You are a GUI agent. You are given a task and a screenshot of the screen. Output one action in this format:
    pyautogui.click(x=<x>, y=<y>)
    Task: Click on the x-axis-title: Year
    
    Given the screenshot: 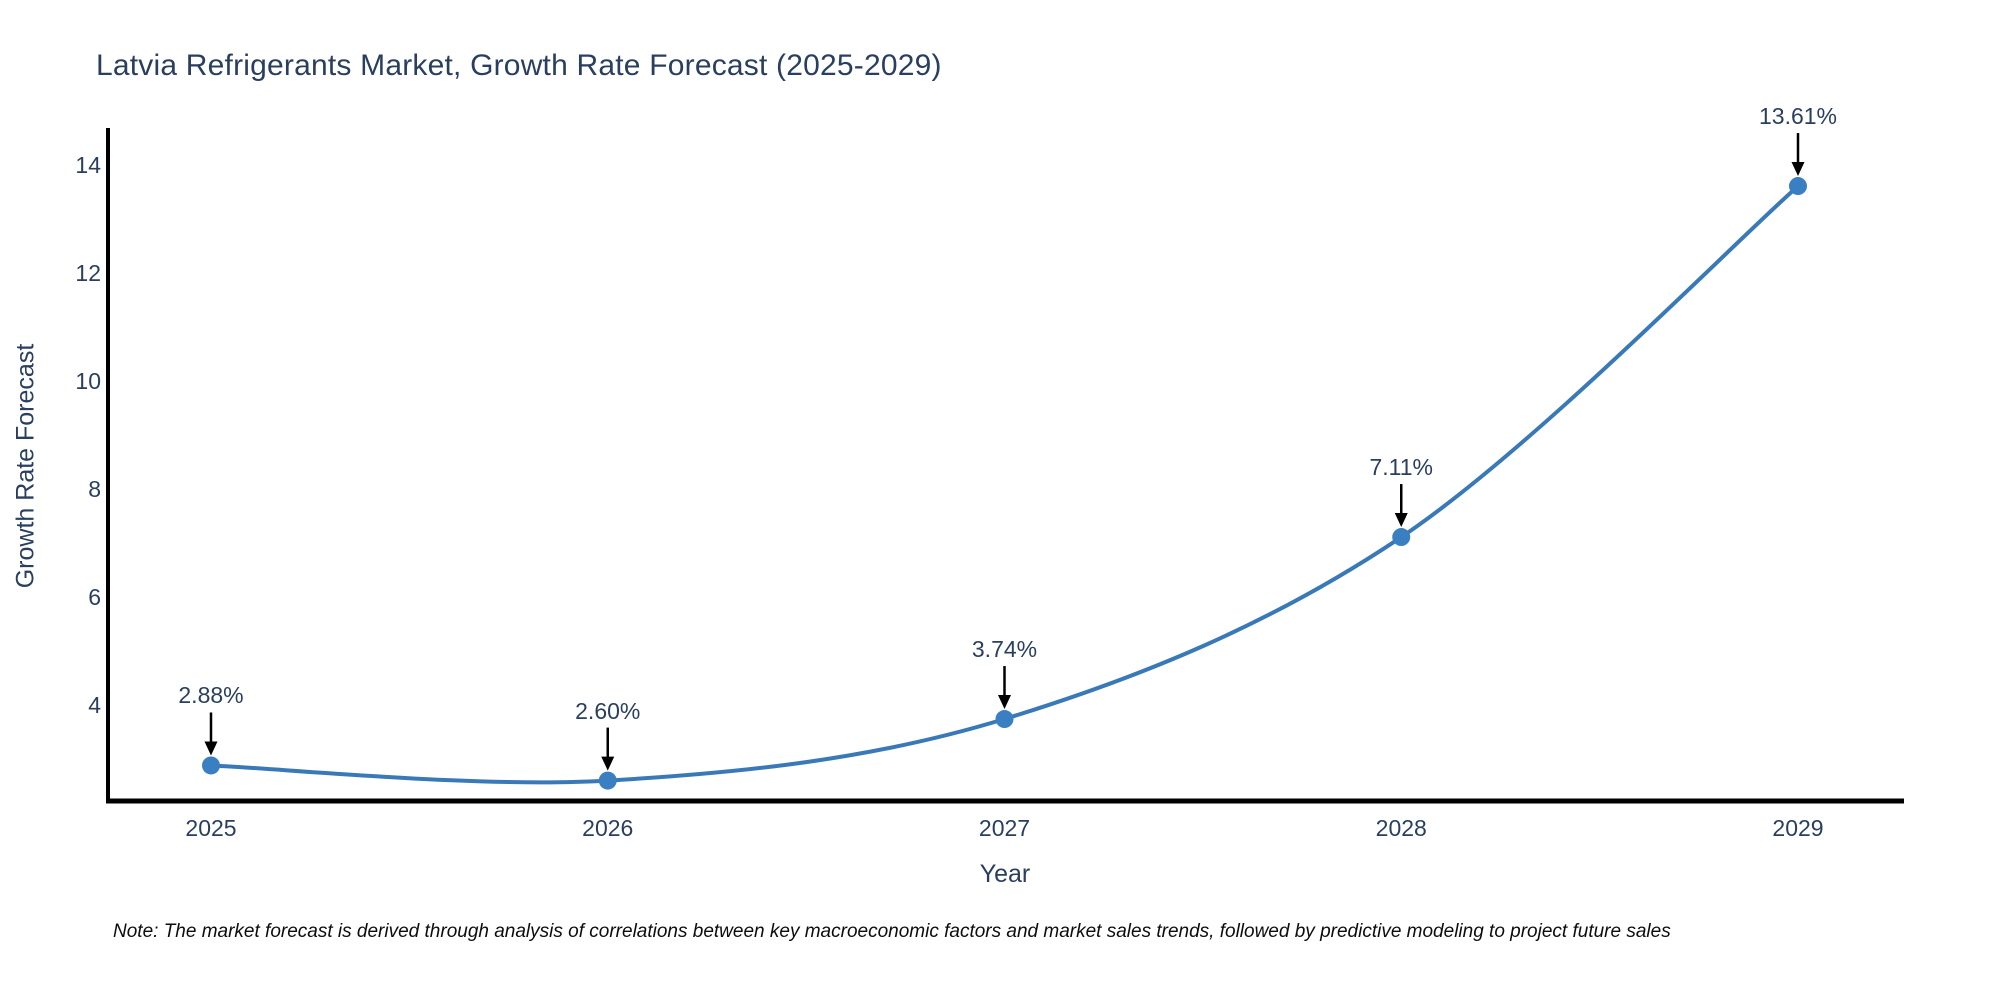 What is the action you would take?
    pyautogui.click(x=1005, y=874)
    